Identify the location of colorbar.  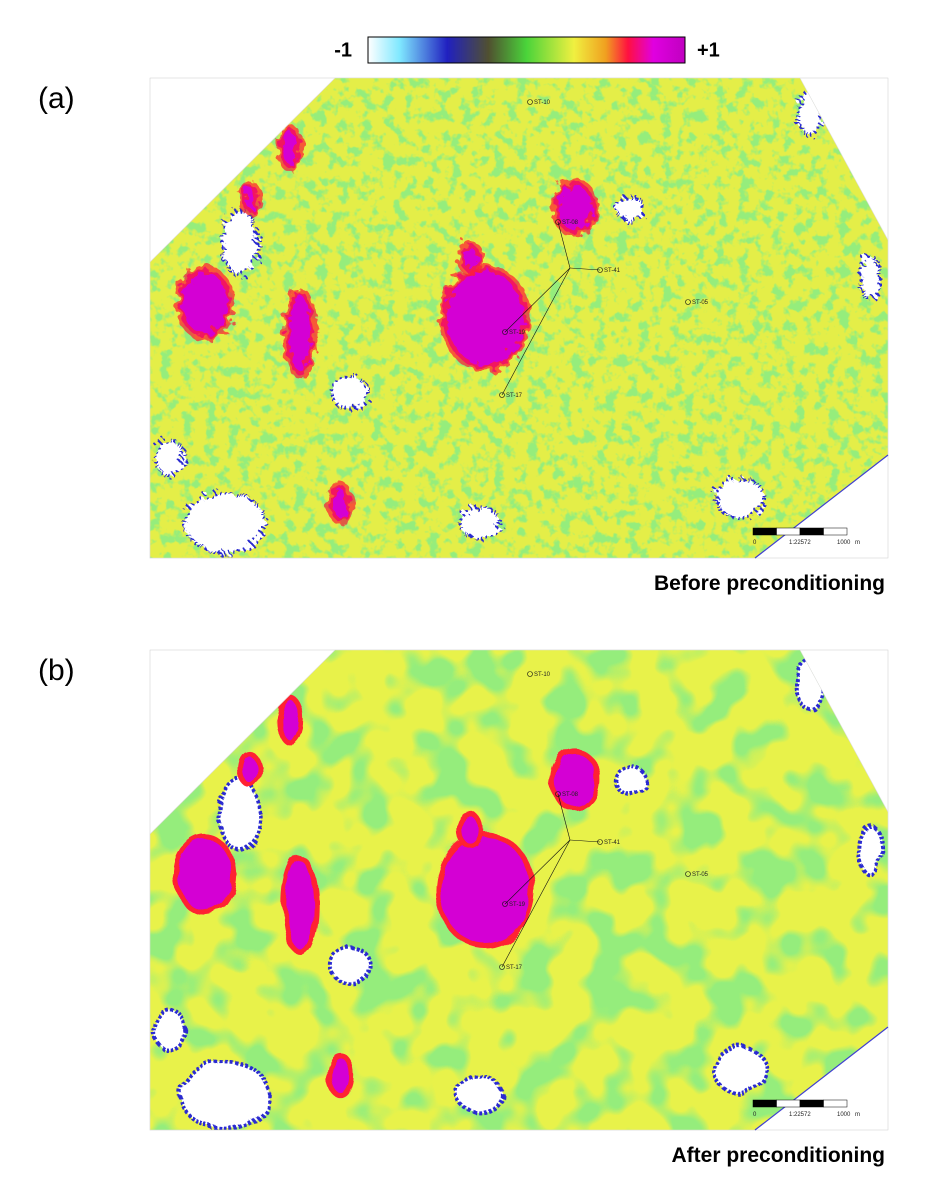
(526, 50).